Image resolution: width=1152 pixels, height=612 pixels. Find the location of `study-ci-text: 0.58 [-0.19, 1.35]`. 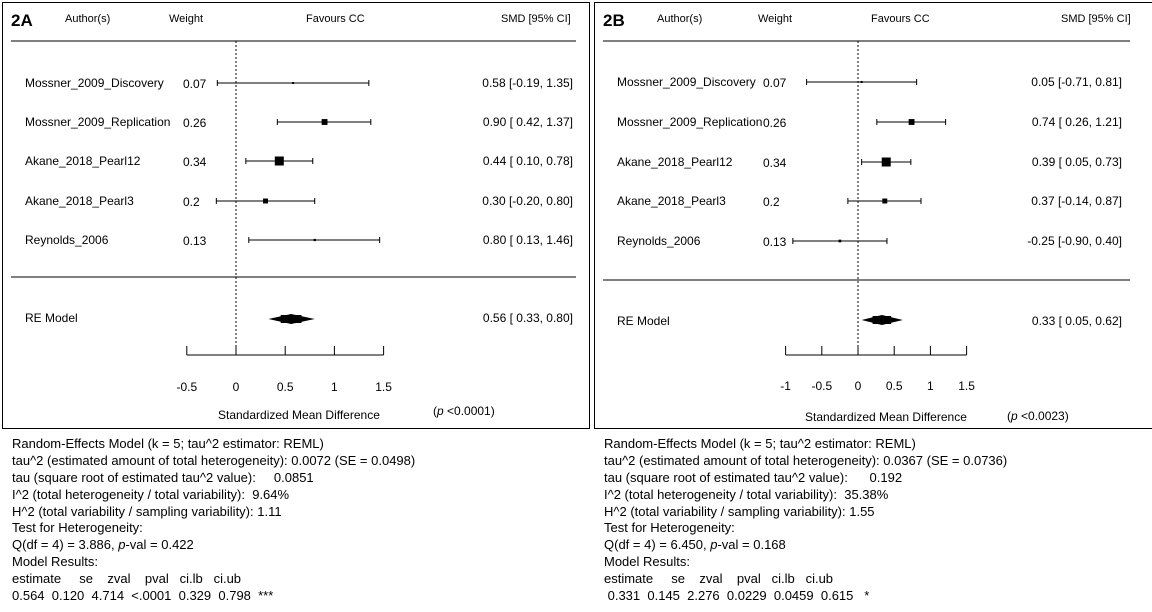

study-ci-text: 0.58 [-0.19, 1.35] is located at coordinates (527, 83).